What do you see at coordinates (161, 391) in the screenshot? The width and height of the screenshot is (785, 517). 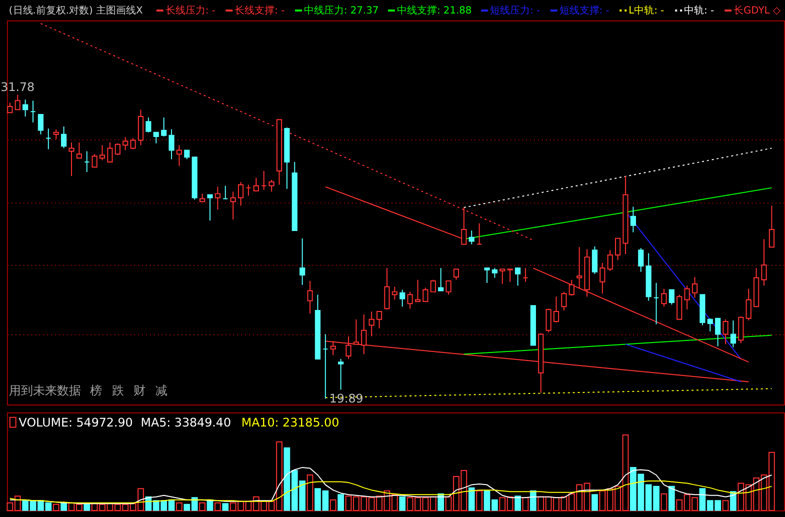 I see `annotation: 减` at bounding box center [161, 391].